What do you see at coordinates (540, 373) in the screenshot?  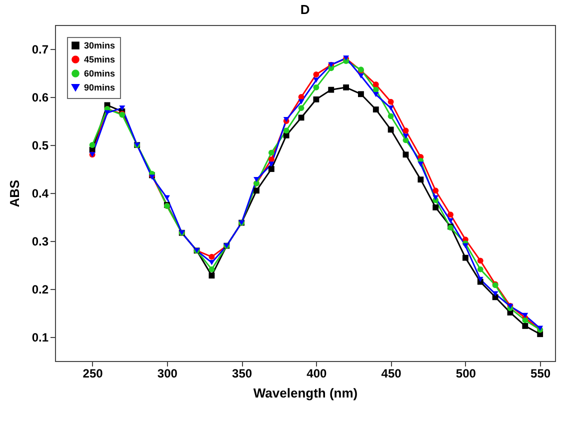 I see `x-tick-label: 550` at bounding box center [540, 373].